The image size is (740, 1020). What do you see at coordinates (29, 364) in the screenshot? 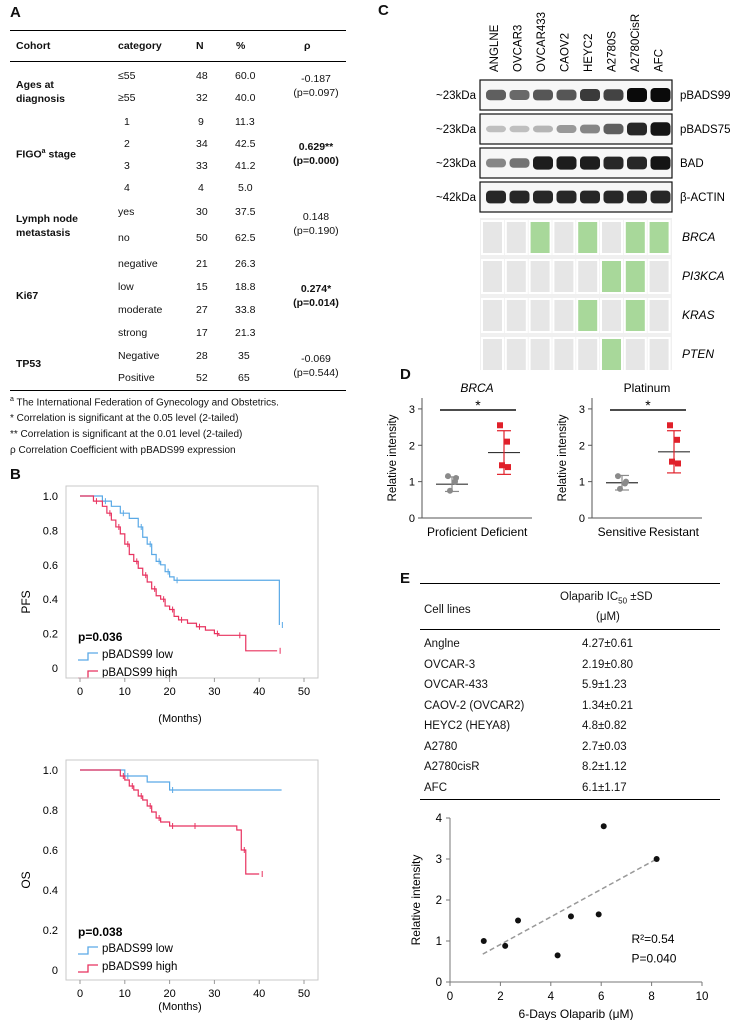
I see `group-tp53: TP53` at bounding box center [29, 364].